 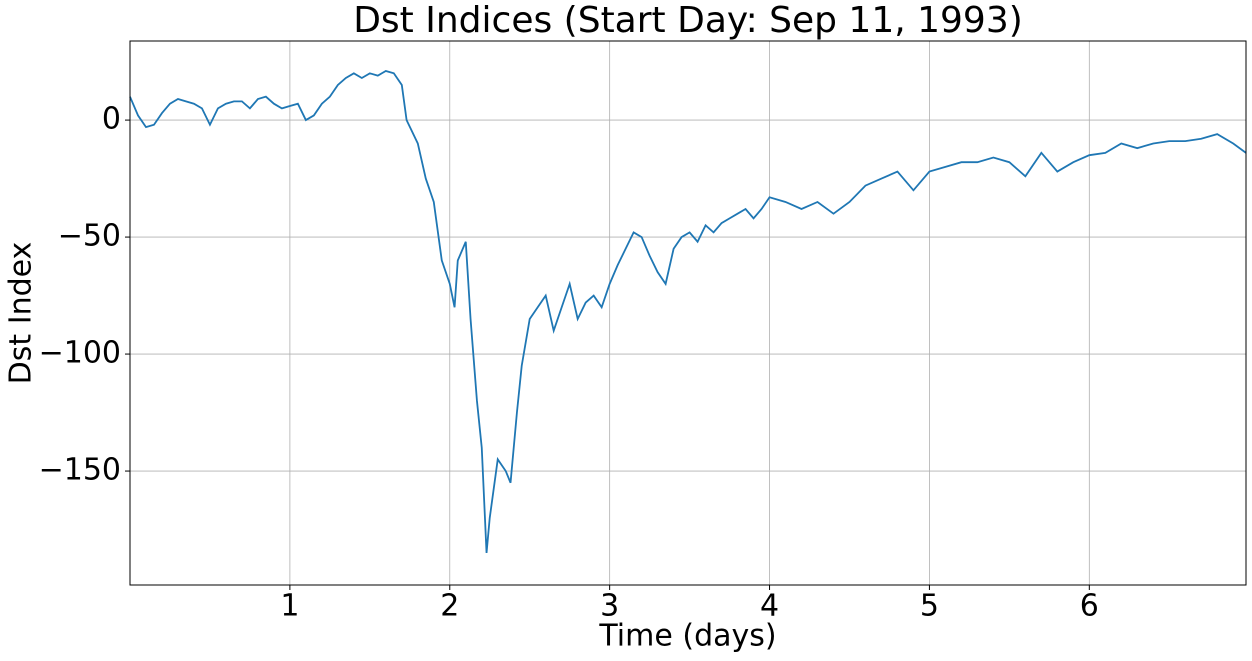 I want to click on x-tick-label: 5, so click(x=929, y=606).